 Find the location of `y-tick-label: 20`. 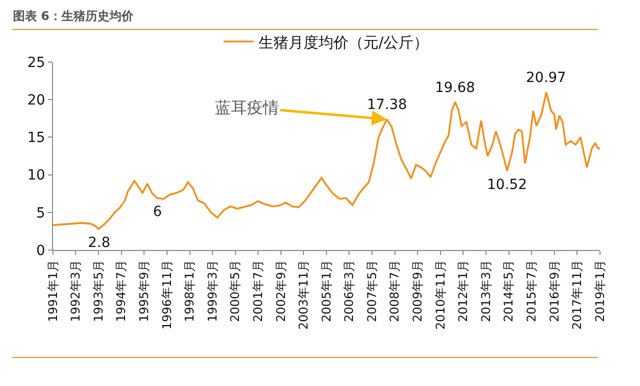

y-tick-label: 20 is located at coordinates (36, 100).